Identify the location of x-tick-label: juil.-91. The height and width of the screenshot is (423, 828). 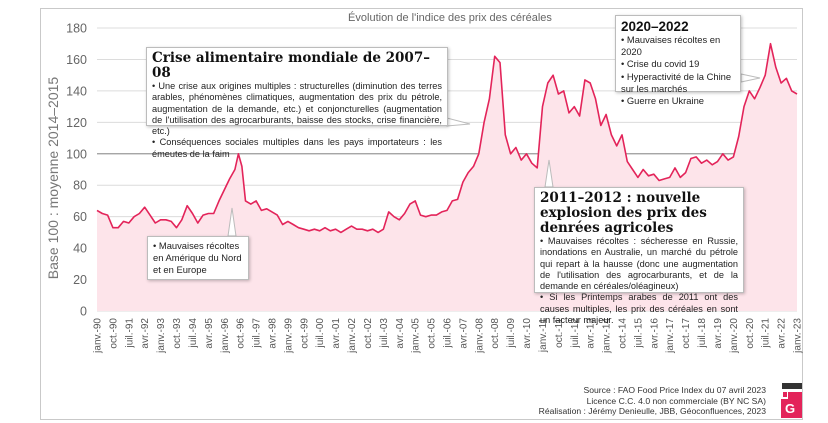
(129, 333).